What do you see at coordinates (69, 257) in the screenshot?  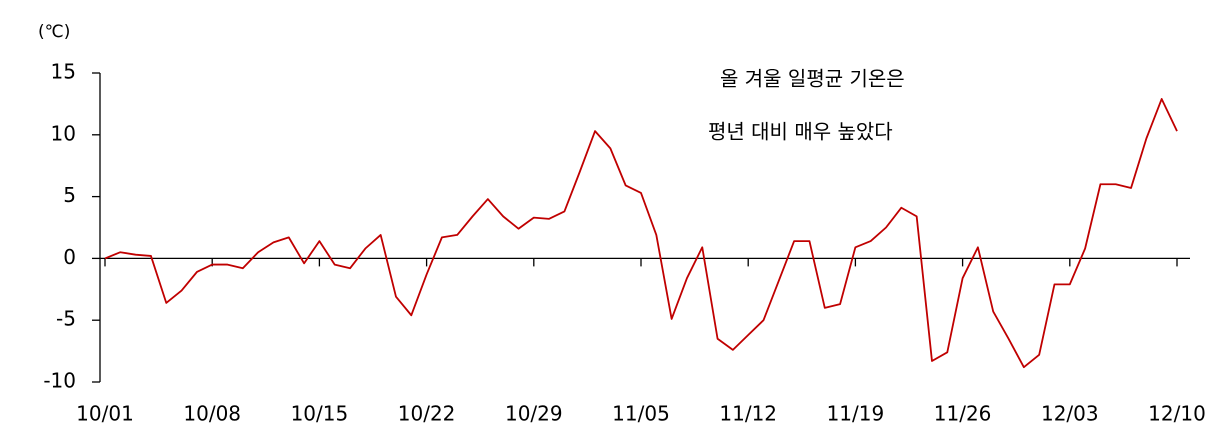 I see `y-tick-label: 0` at bounding box center [69, 257].